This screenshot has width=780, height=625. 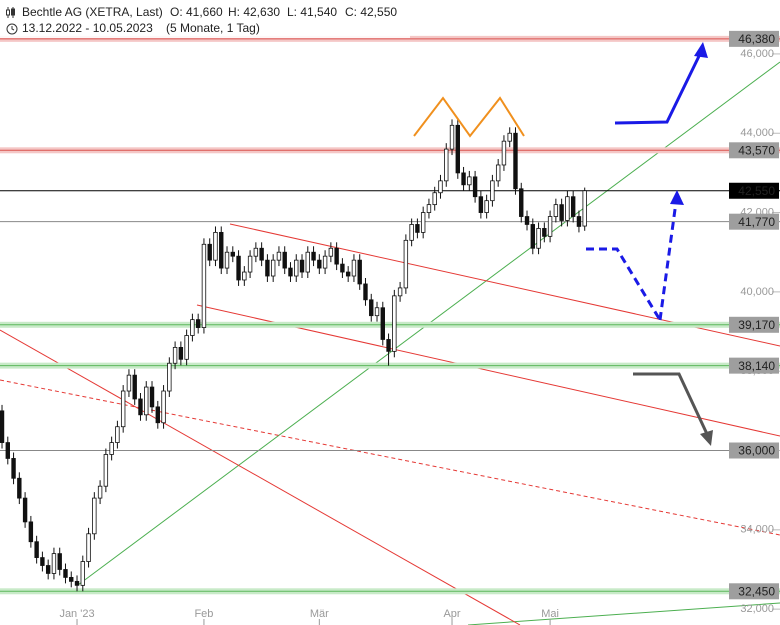 I want to click on level-label: 36,000, so click(x=756, y=451).